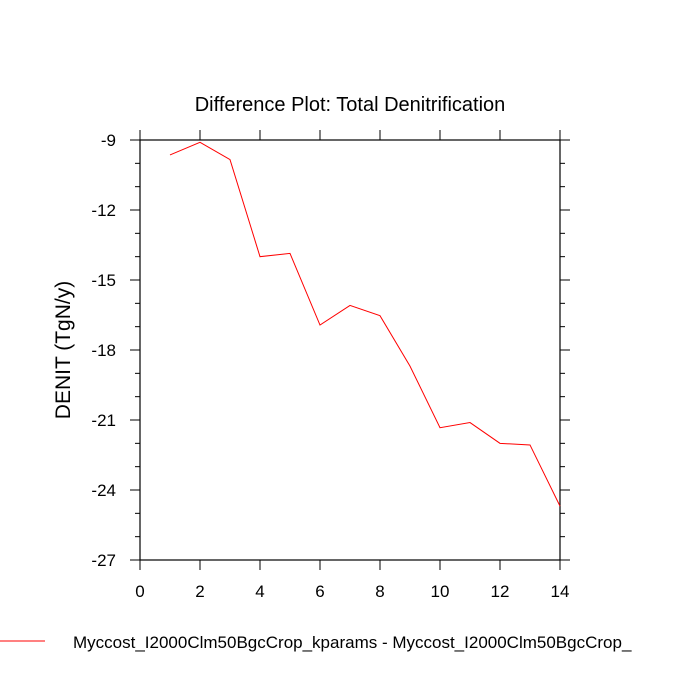 The height and width of the screenshot is (700, 700). I want to click on x-tick-label: 10, so click(440, 591).